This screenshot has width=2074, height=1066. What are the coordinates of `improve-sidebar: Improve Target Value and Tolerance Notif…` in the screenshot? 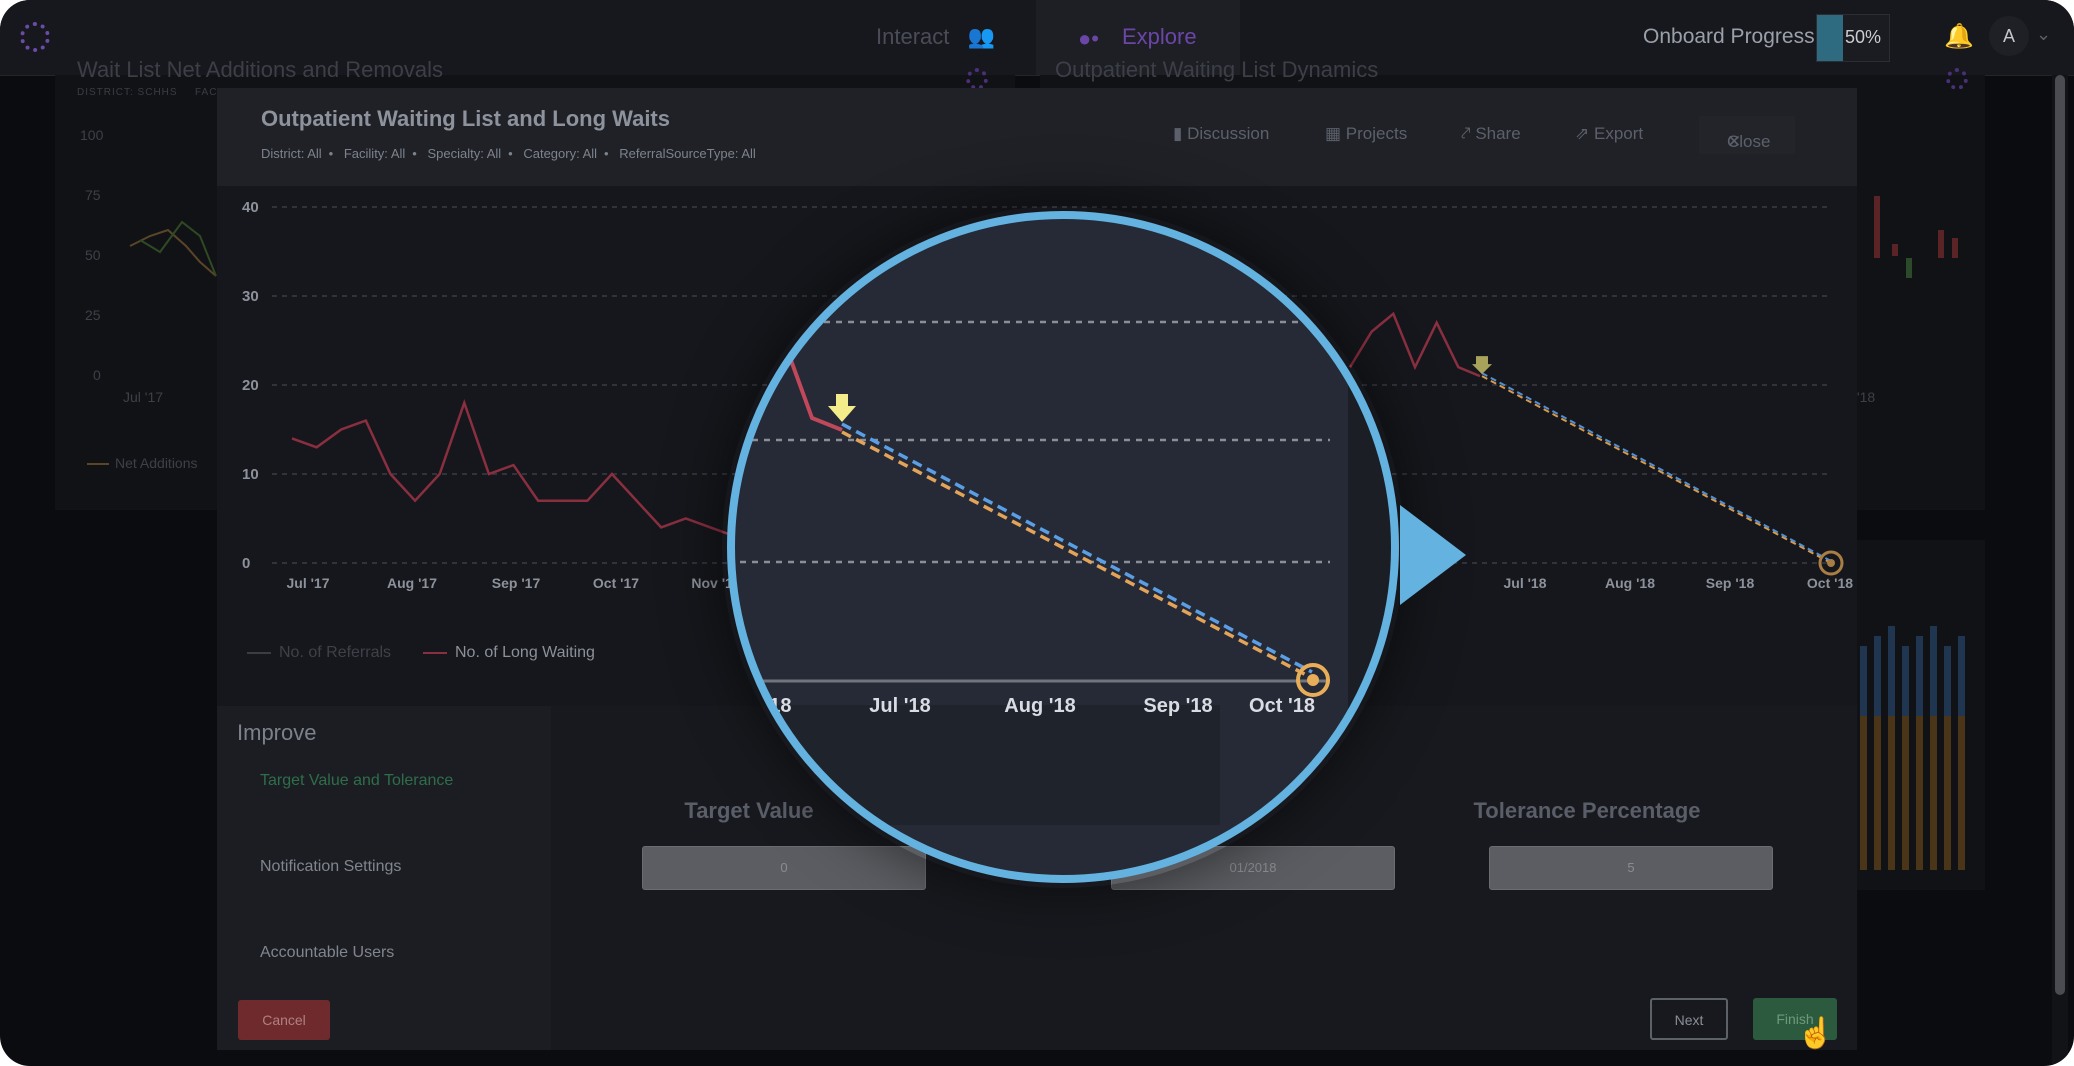 It's located at (384, 878).